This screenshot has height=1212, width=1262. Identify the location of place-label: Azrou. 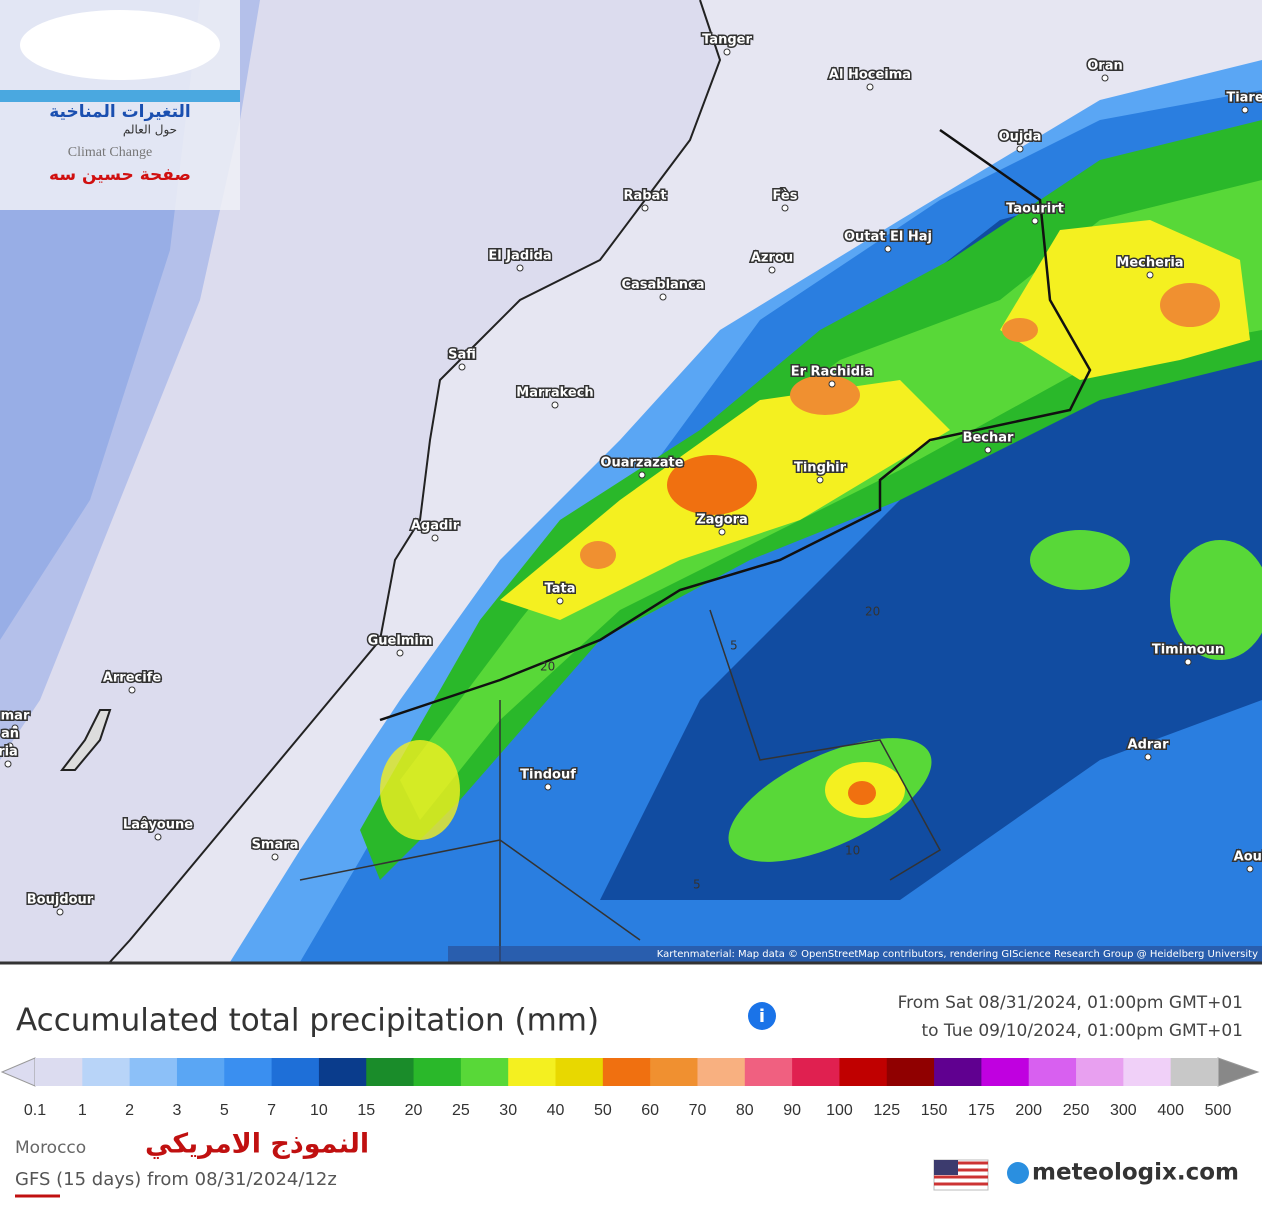
(772, 258).